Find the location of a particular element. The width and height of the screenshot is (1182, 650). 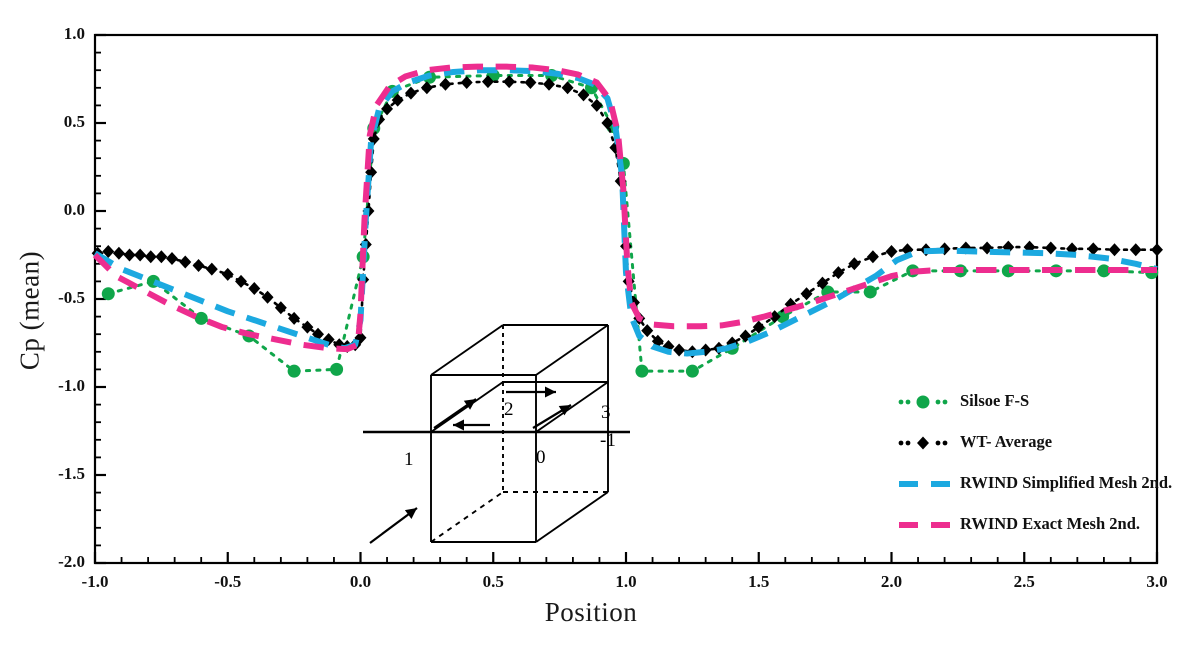

y-tick-label: 0.5 is located at coordinates (74, 121).